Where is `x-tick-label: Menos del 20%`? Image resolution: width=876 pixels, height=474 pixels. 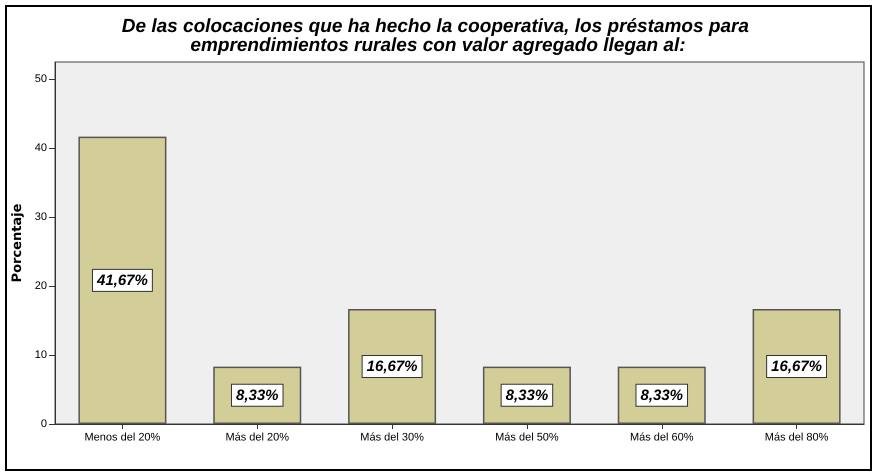
x-tick-label: Menos del 20% is located at coordinates (122, 438).